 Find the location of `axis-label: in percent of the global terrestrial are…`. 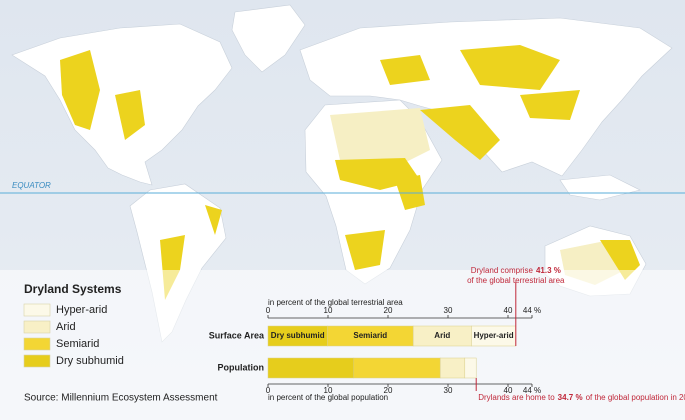

axis-label: in percent of the global terrestrial are… is located at coordinates (335, 302).